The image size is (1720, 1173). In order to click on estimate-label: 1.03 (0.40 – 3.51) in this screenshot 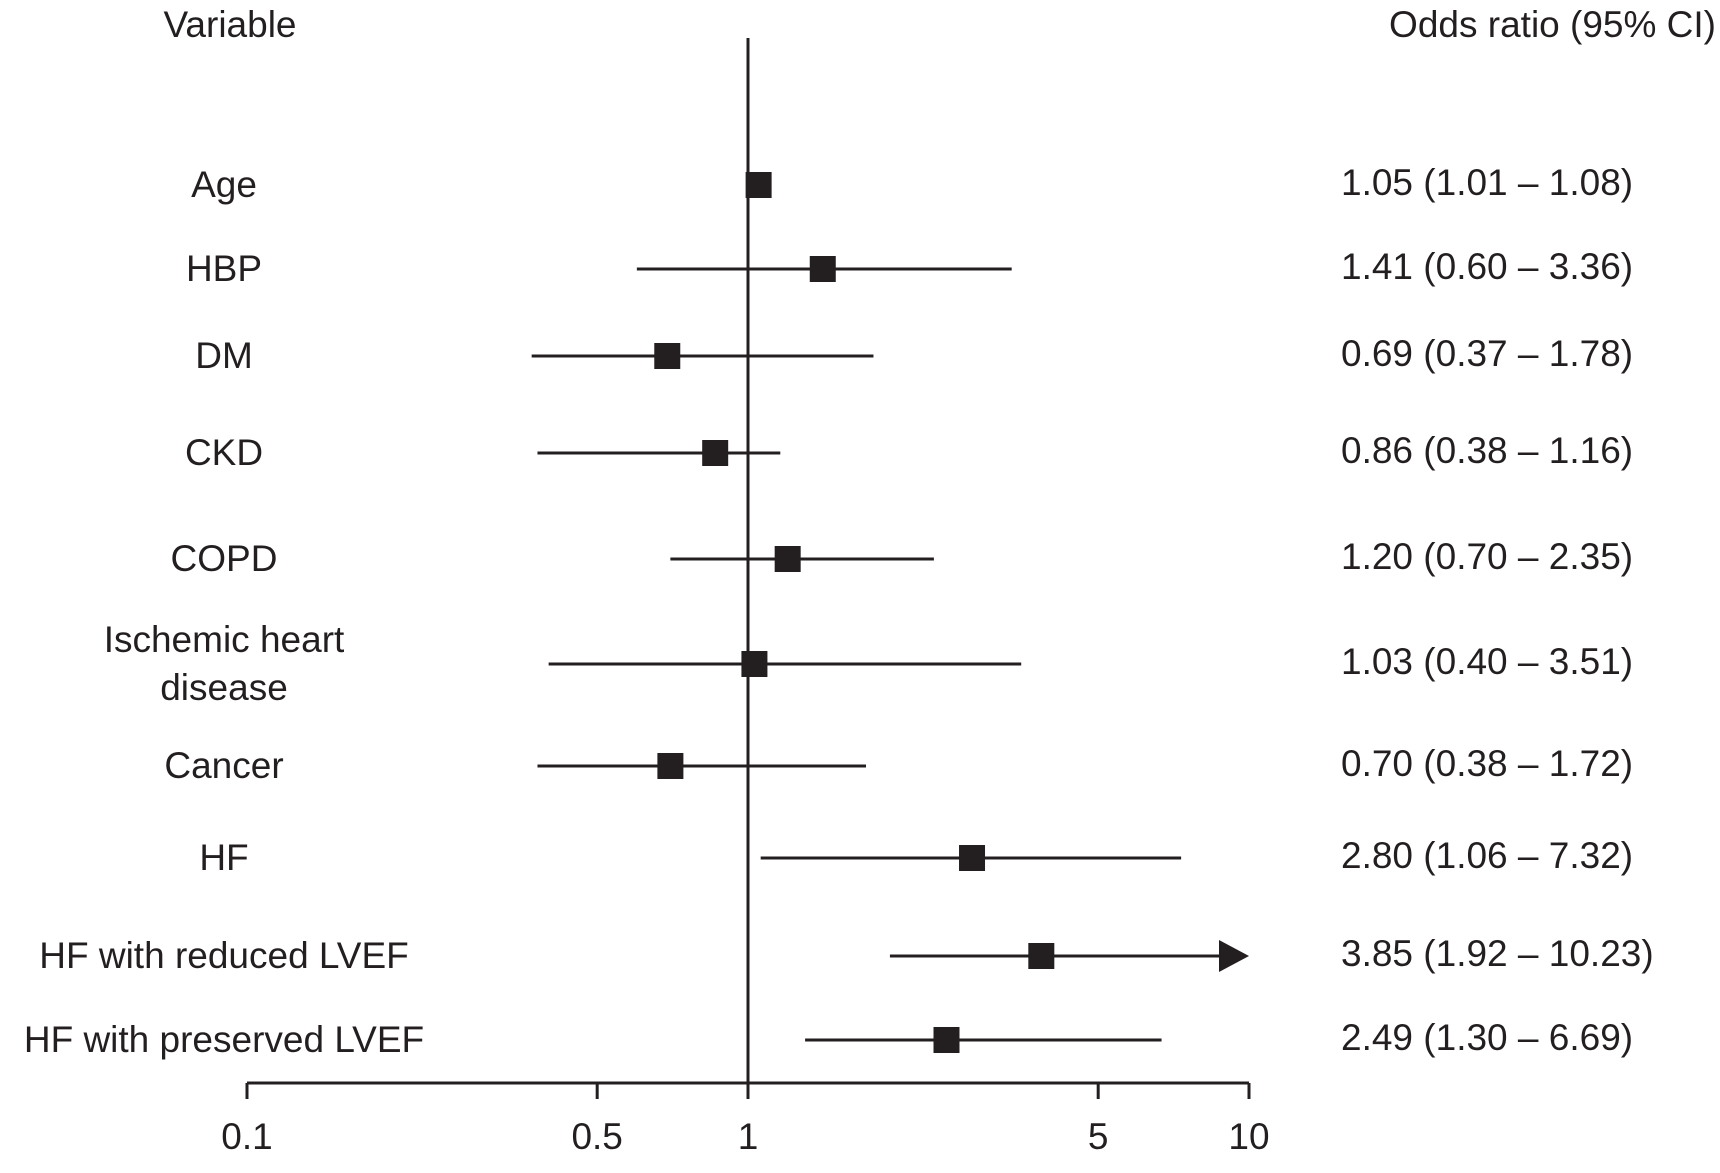, I will do `click(1487, 661)`.